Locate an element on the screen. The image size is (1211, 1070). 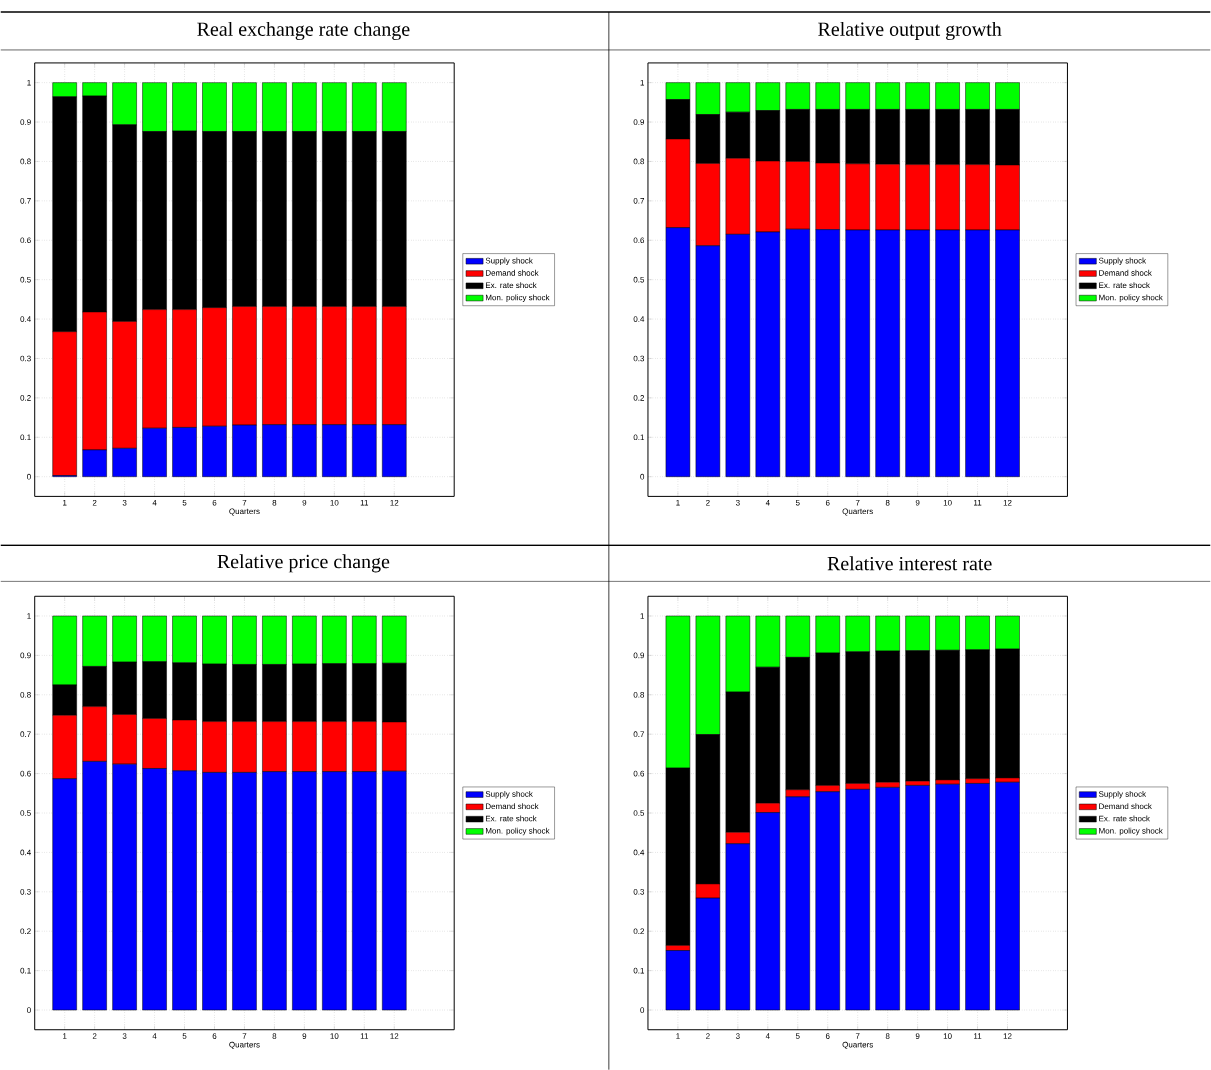
chart-title: Real exchange rate change is located at coordinates (303, 30).